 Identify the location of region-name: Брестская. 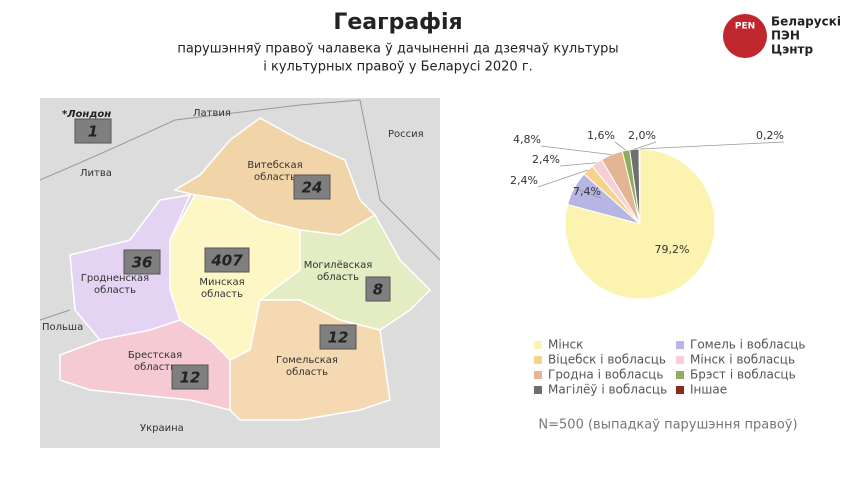
(155, 355).